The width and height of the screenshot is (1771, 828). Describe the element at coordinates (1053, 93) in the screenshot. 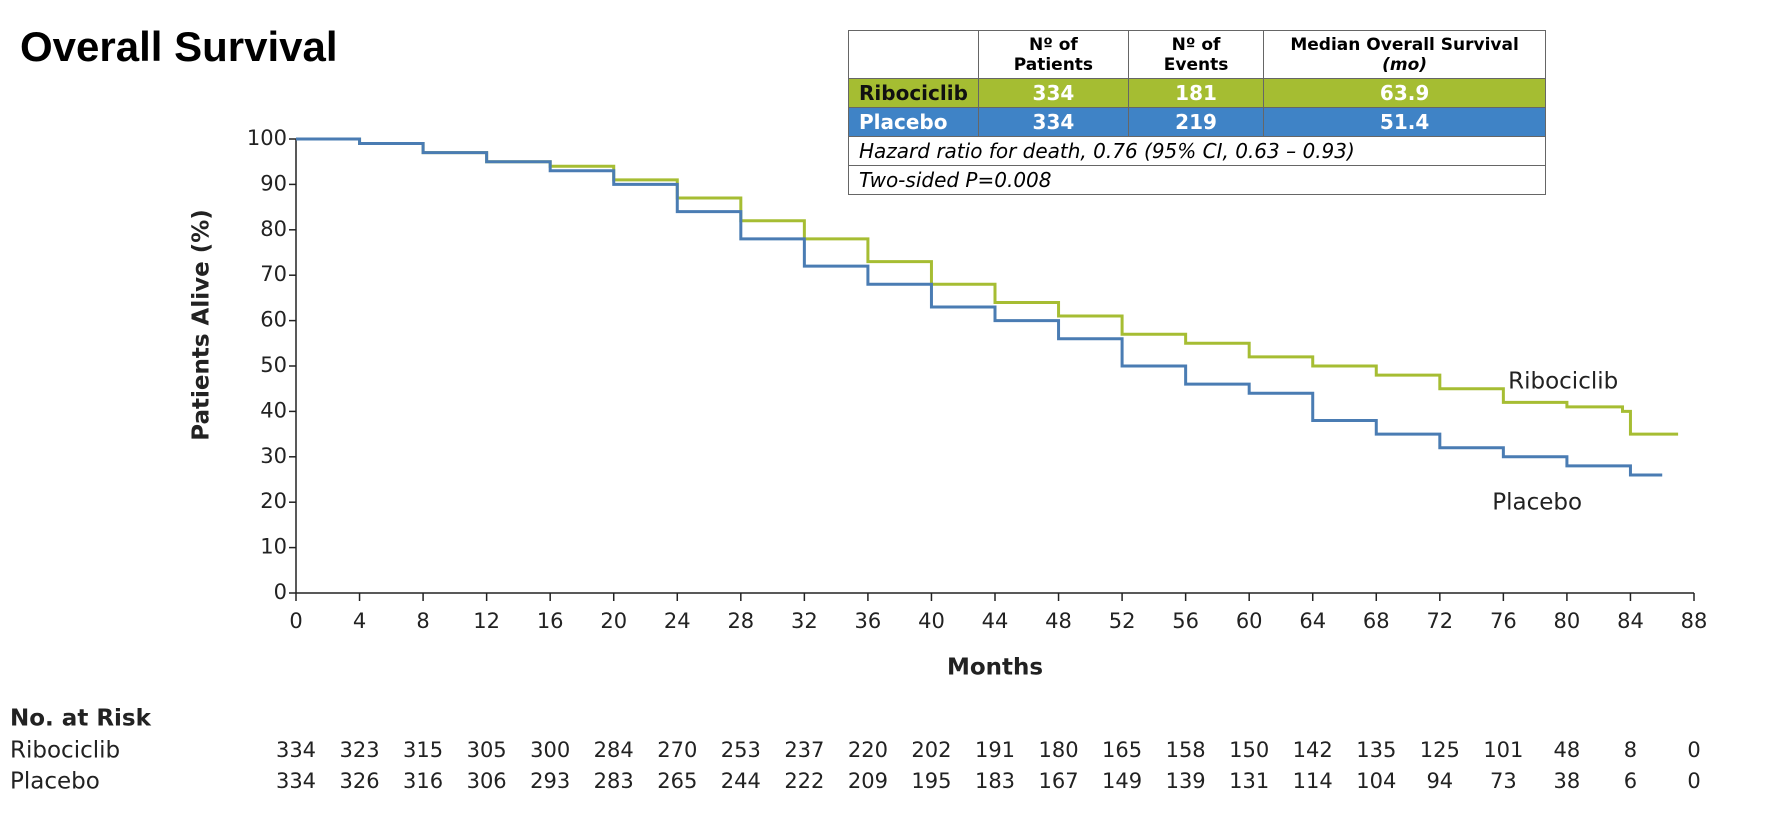

I see `cell: 334` at that location.